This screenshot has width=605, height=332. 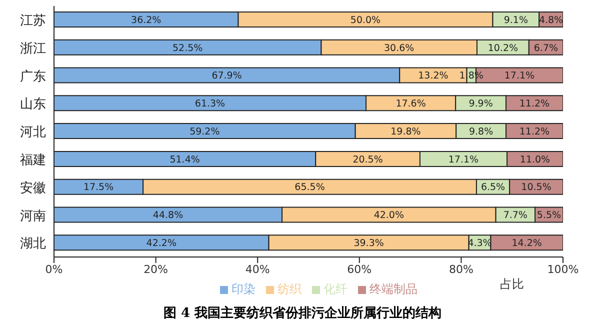 I want to click on data-label: 52.5%, so click(x=187, y=48).